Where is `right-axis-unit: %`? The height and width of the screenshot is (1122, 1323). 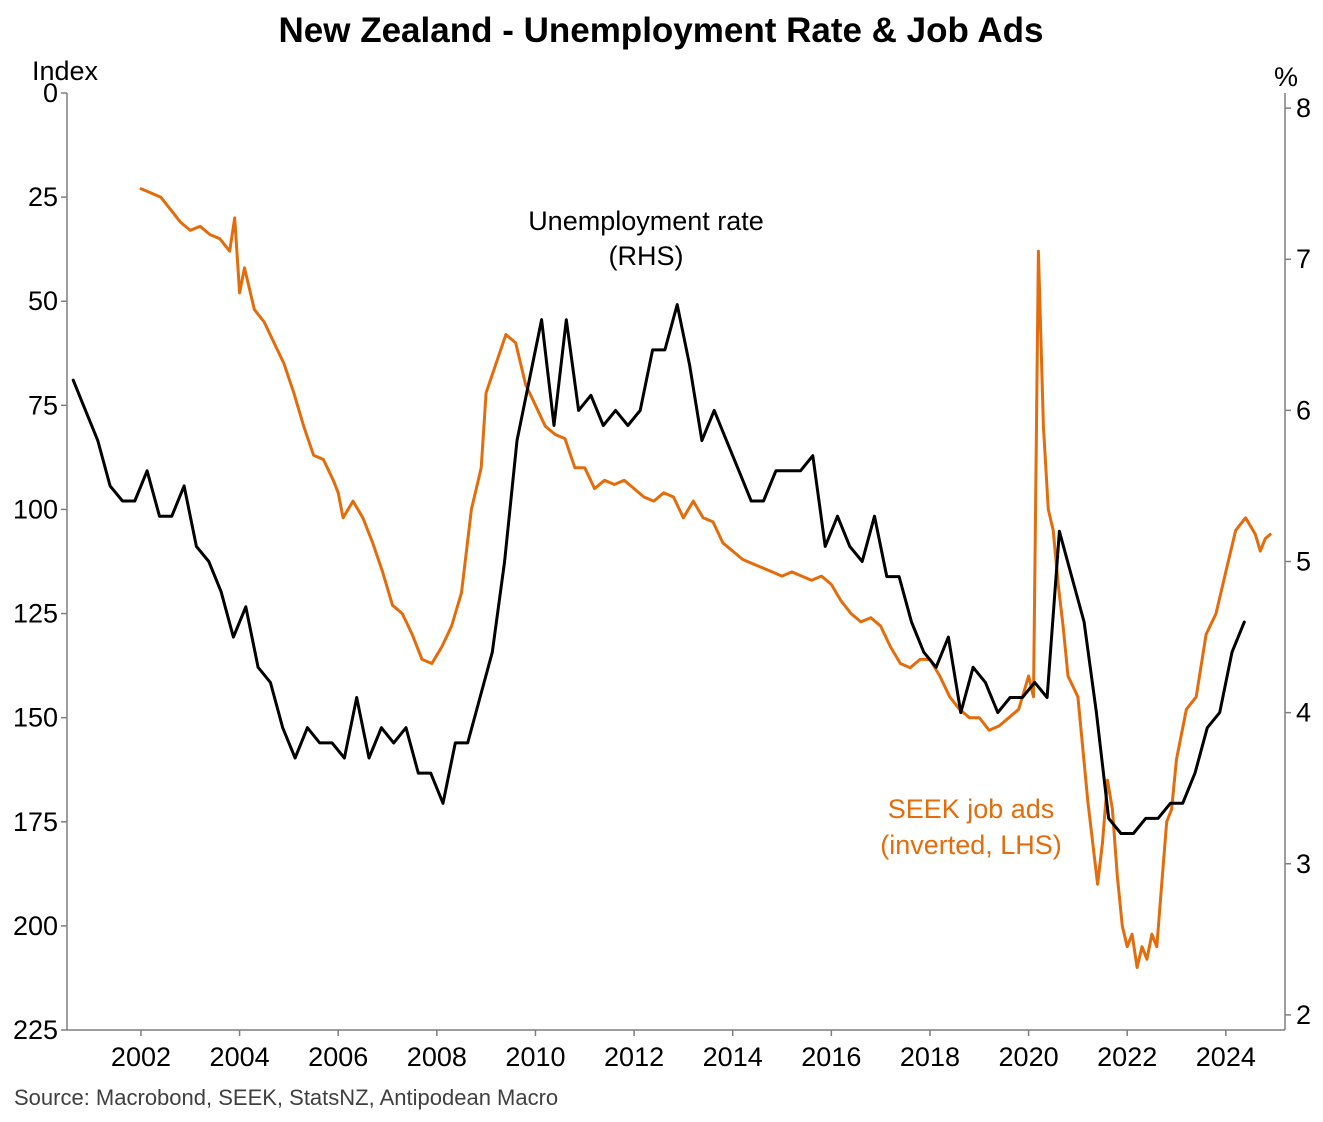
right-axis-unit: % is located at coordinates (1286, 77).